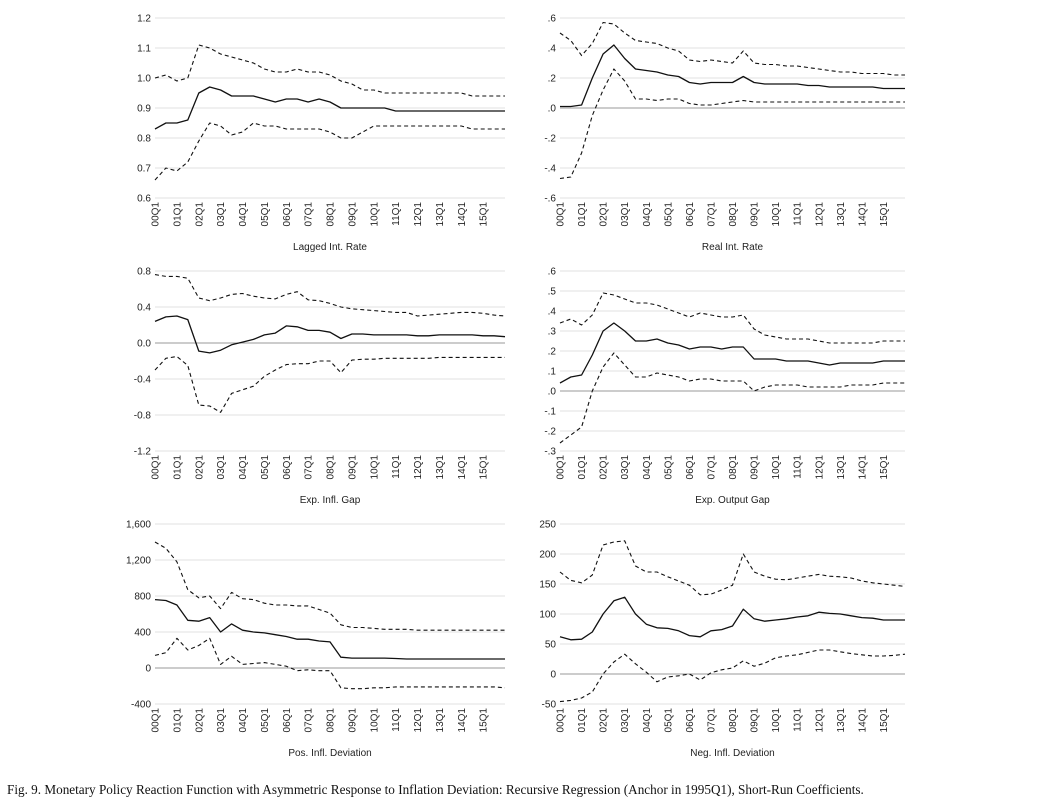  Describe the element at coordinates (552, 312) in the screenshot. I see `y-tick-label: .4` at that location.